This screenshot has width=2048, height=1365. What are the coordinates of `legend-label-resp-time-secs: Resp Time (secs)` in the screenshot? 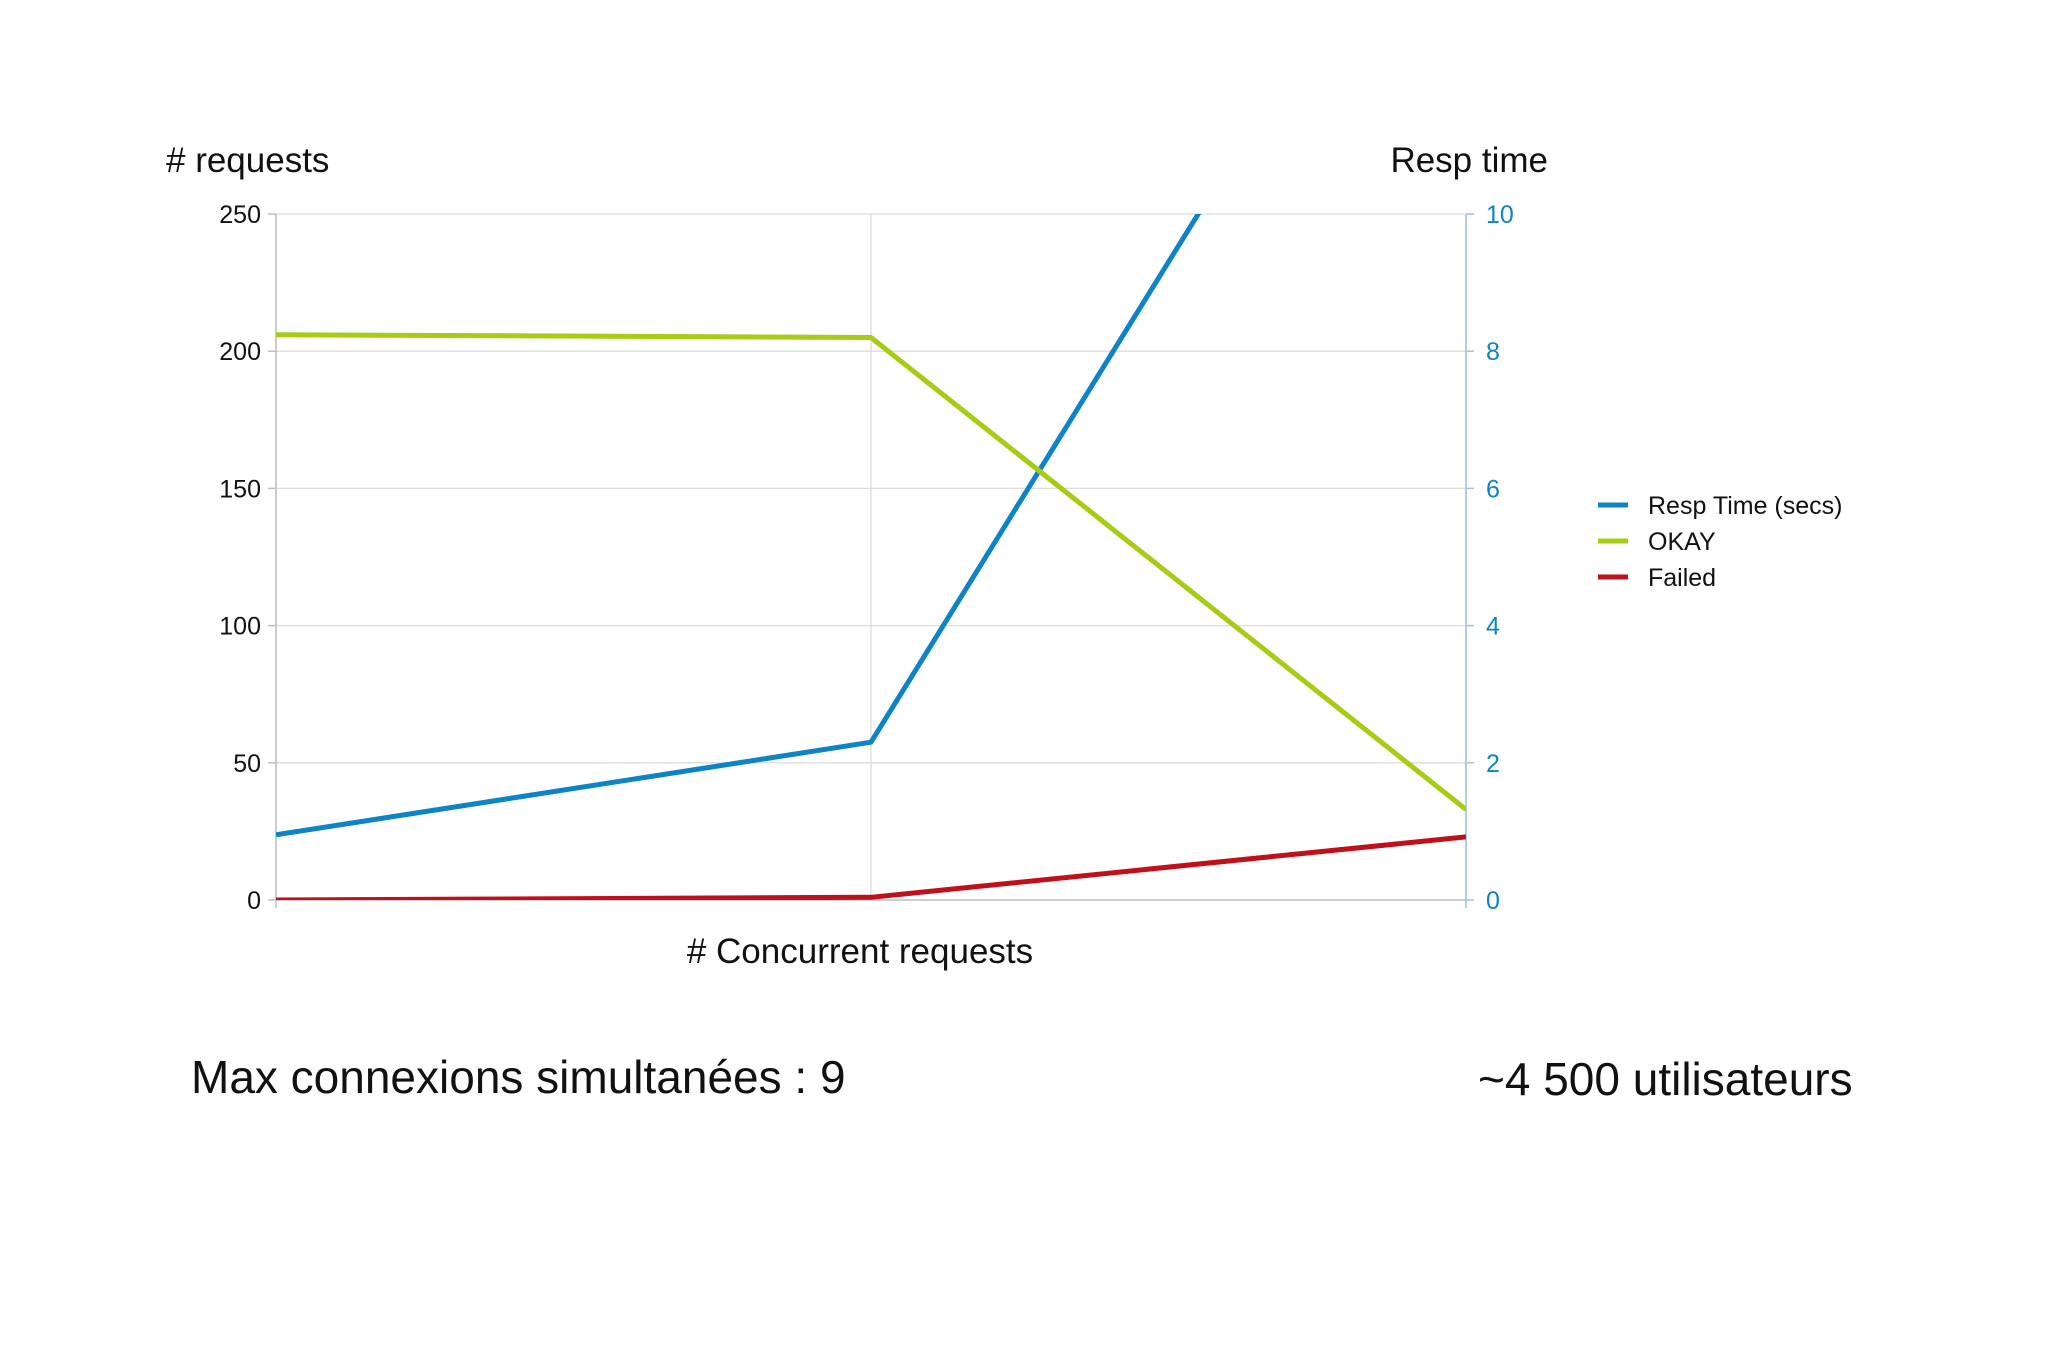 It's located at (1745, 506).